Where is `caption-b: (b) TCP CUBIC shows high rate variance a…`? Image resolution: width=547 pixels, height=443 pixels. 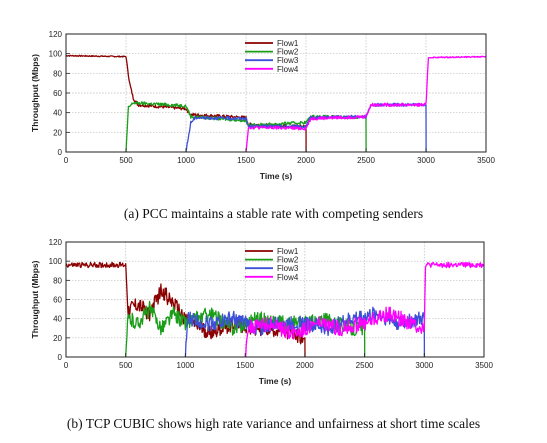
caption-b: (b) TCP CUBIC shows high rate variance a… is located at coordinates (273, 423).